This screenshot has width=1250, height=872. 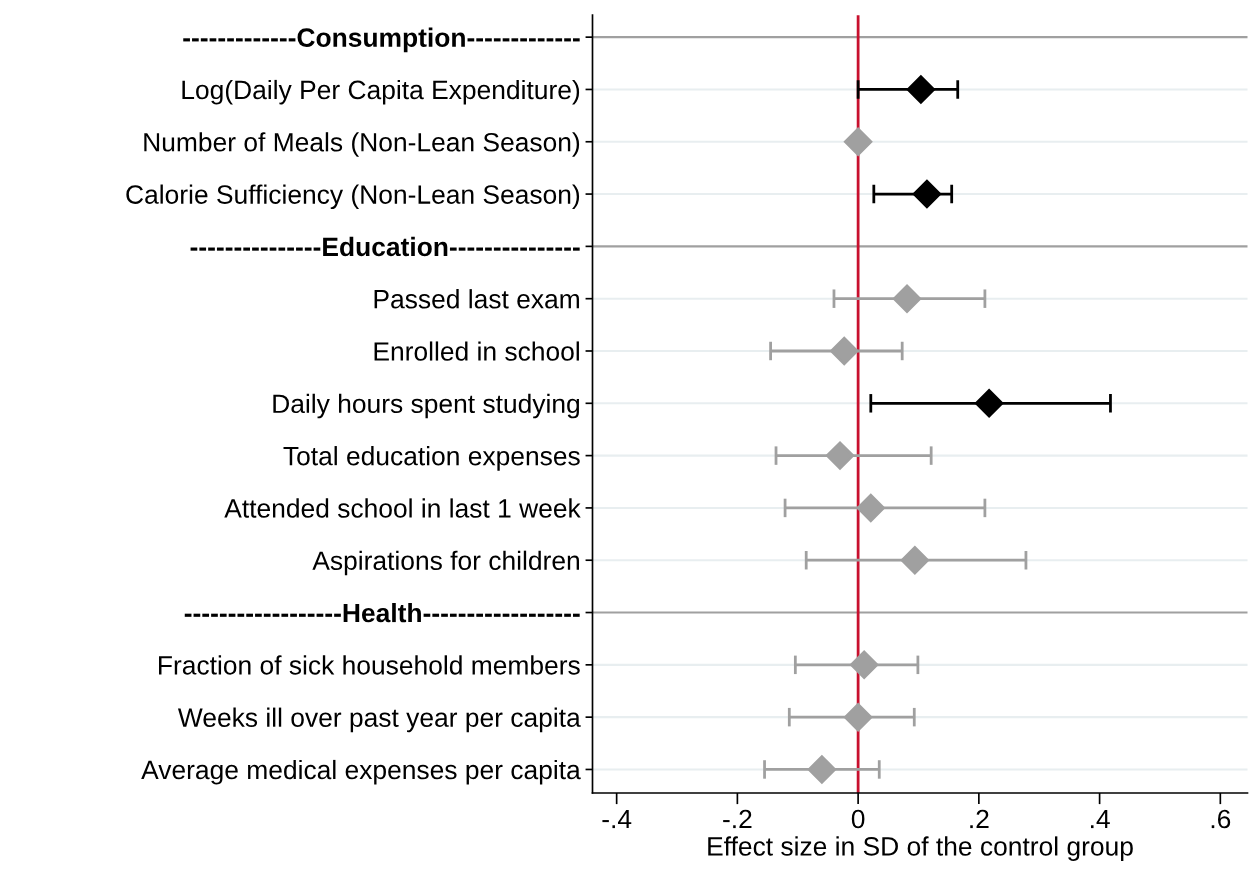 What do you see at coordinates (476, 299) in the screenshot?
I see `y-tick-label: Passed last exam` at bounding box center [476, 299].